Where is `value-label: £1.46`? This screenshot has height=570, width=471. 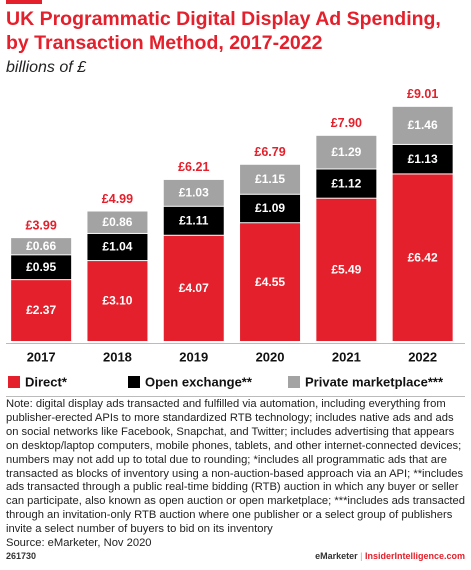 value-label: £1.46 is located at coordinates (423, 125).